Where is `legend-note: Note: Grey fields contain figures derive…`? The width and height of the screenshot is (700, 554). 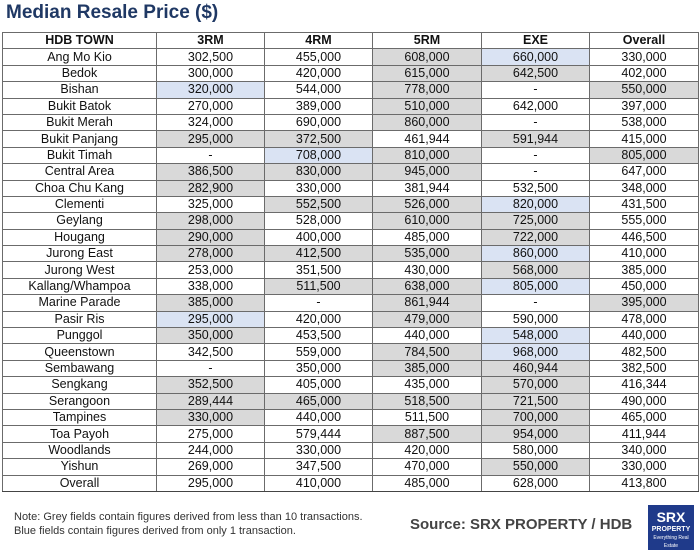 legend-note: Note: Grey fields contain figures derive… is located at coordinates (188, 524).